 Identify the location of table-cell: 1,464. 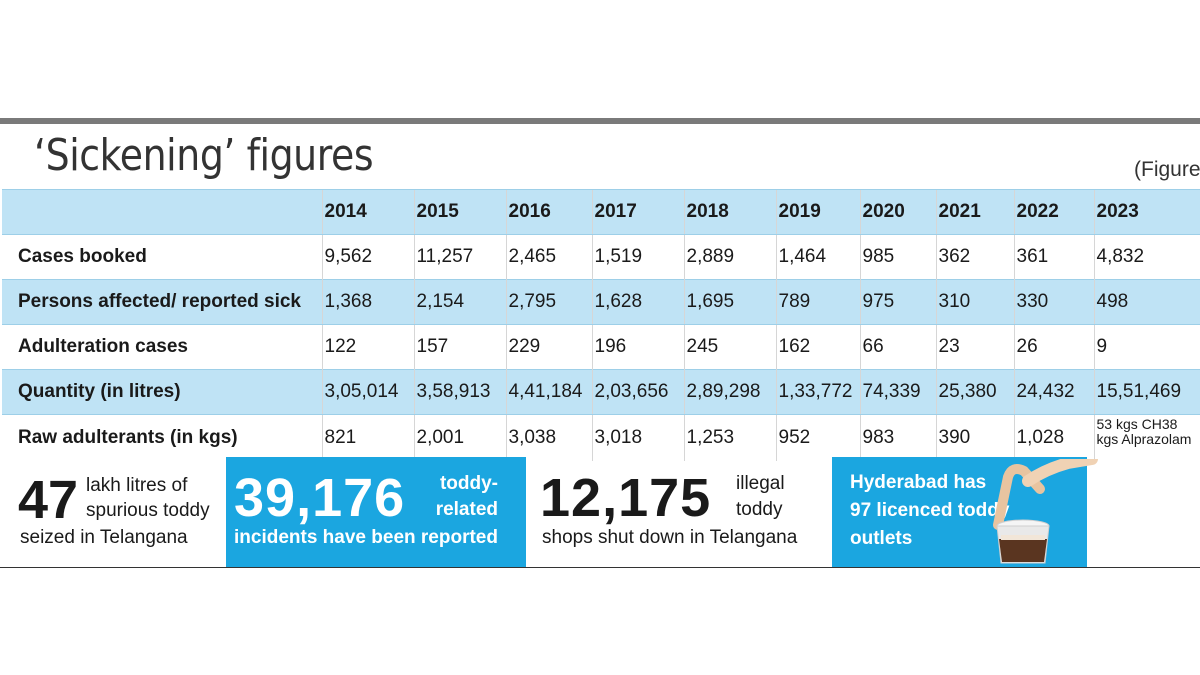
(817, 257).